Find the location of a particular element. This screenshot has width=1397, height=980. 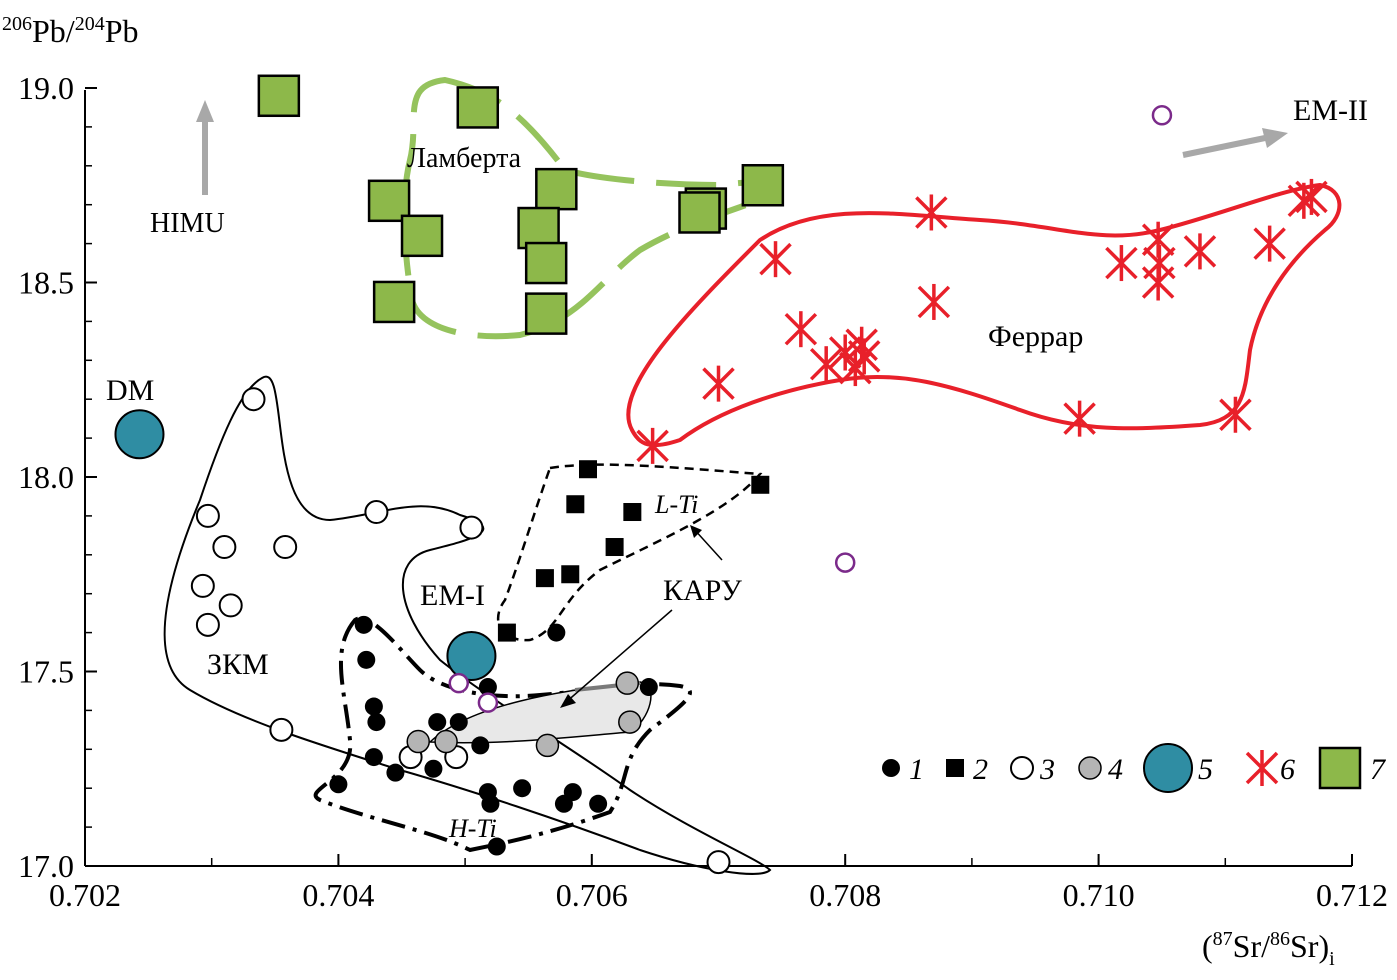

legend-item-4: 4 is located at coordinates (1100, 769).